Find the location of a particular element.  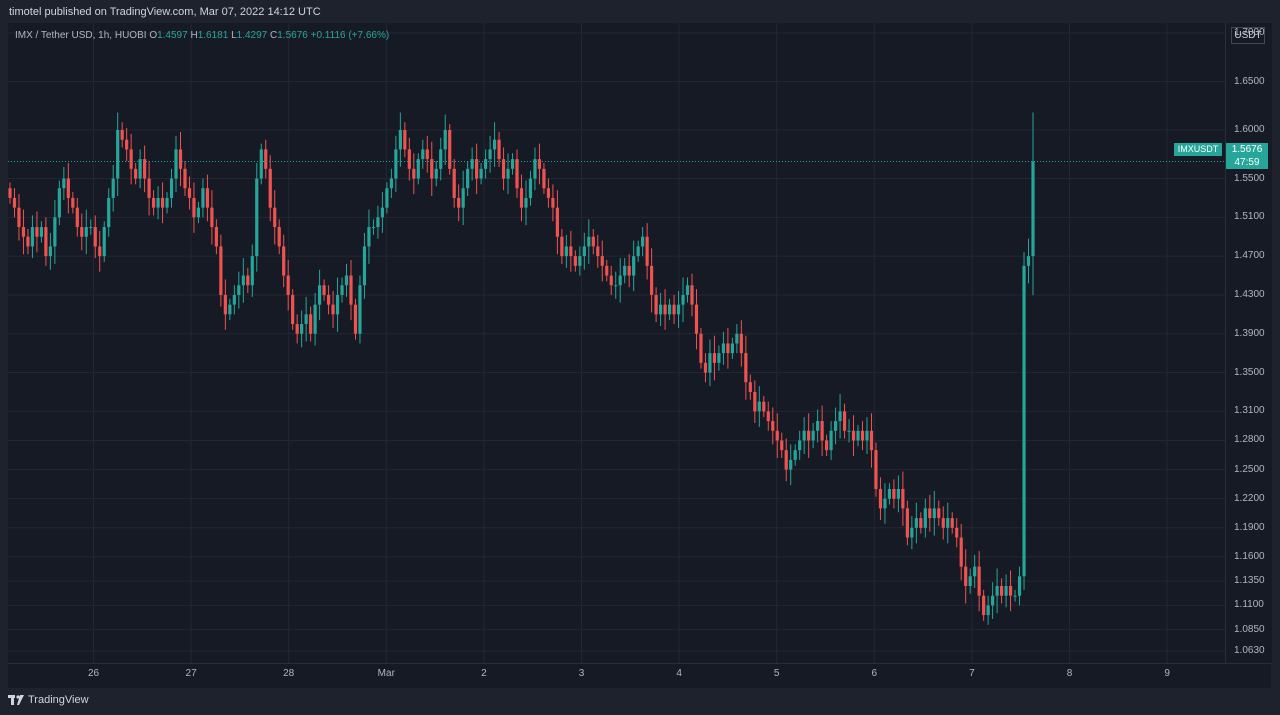

price-tick-label: 1.1600 is located at coordinates (1249, 556).